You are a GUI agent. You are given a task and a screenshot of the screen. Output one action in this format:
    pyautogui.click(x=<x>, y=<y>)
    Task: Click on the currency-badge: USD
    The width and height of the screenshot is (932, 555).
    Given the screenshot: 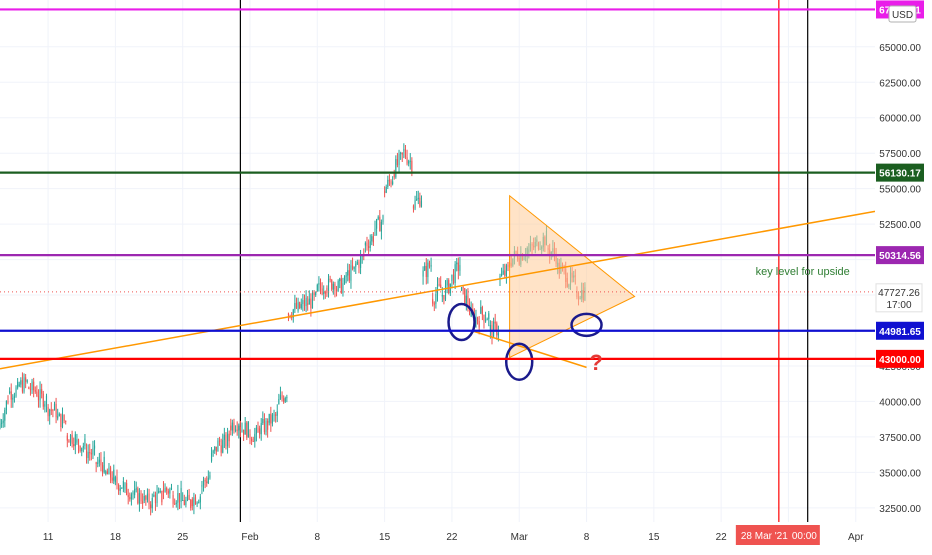 What is the action you would take?
    pyautogui.click(x=902, y=14)
    